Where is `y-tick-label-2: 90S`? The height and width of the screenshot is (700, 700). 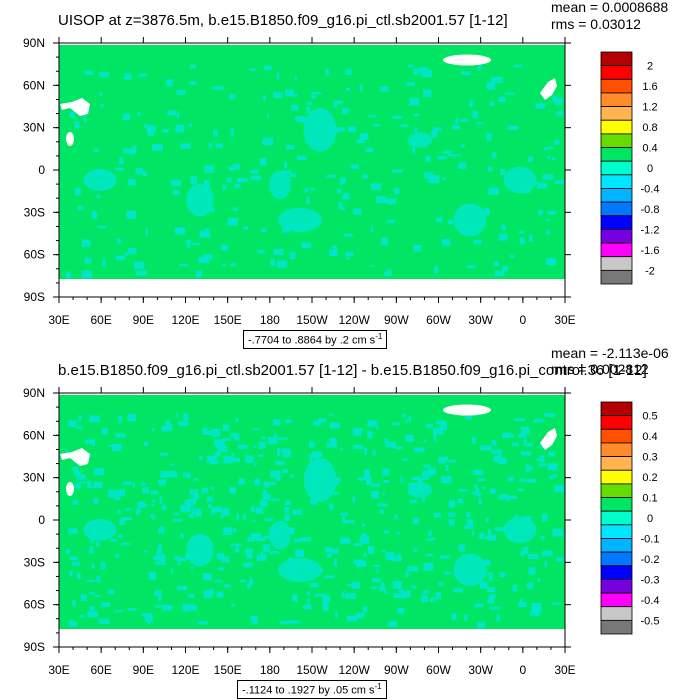
y-tick-label-2: 90S is located at coordinates (34, 647).